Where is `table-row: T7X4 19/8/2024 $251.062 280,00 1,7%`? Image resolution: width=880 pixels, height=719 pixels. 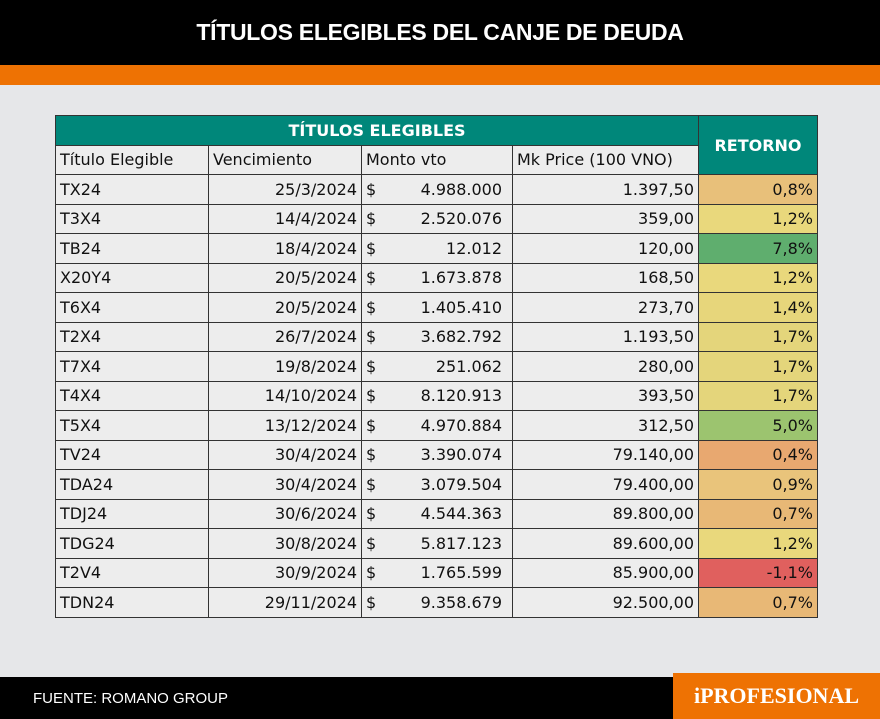
table-row: T7X4 19/8/2024 $251.062 280,00 1,7% is located at coordinates (436, 366).